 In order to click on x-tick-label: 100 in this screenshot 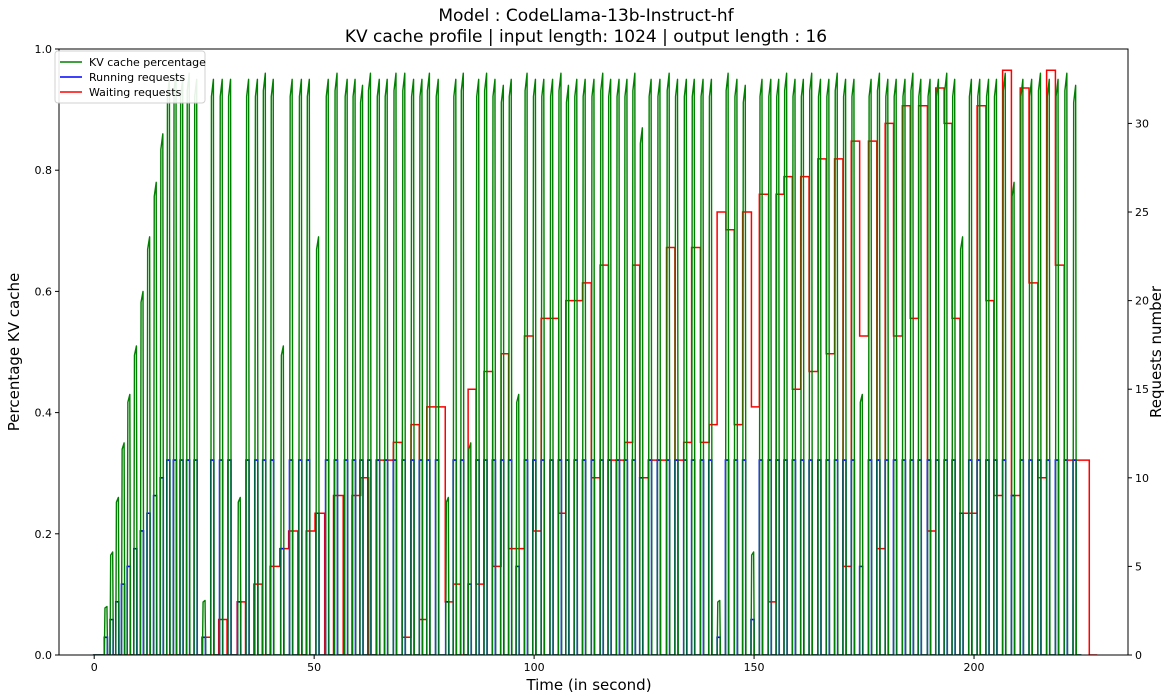, I will do `click(534, 667)`.